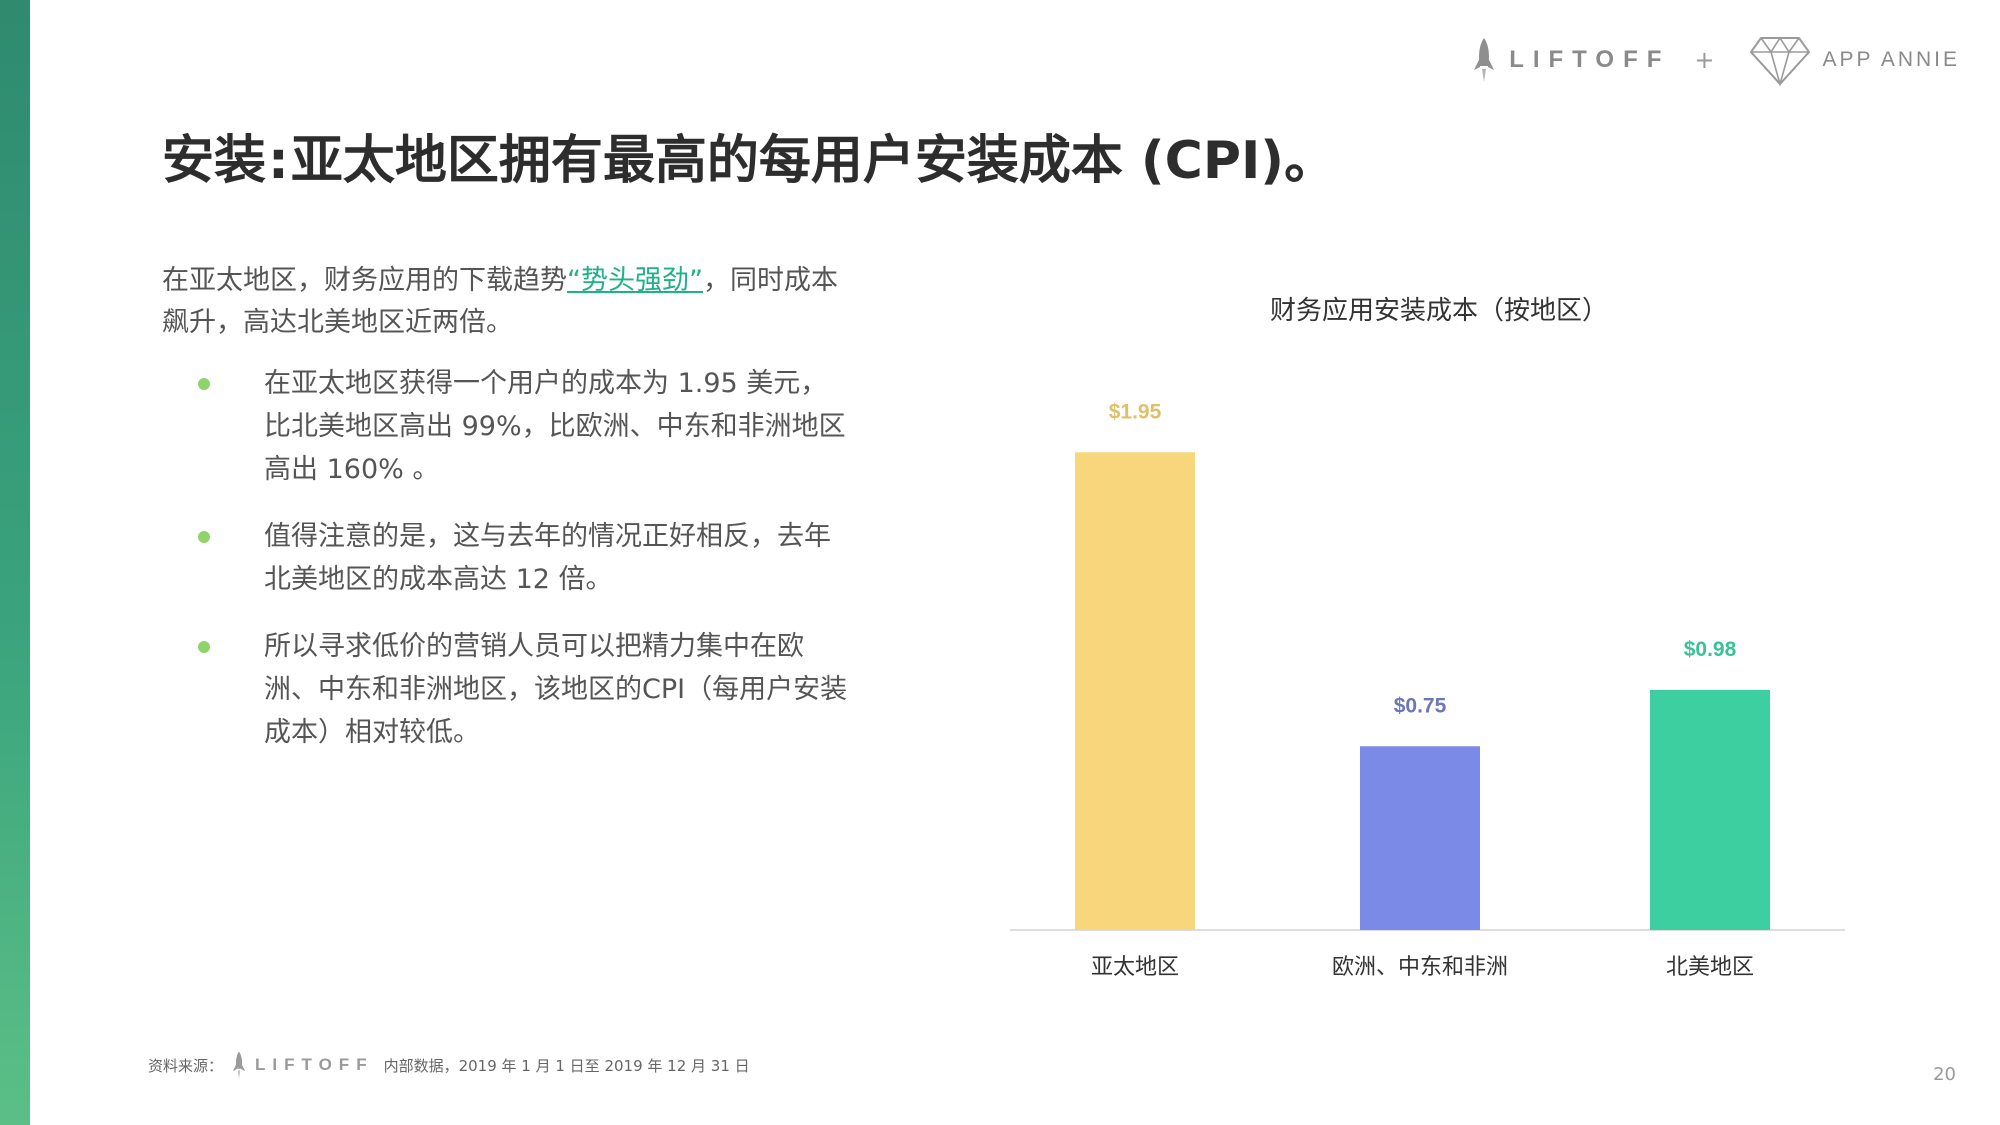 This screenshot has height=1125, width=2000. I want to click on accent-side-bar, so click(15, 562).